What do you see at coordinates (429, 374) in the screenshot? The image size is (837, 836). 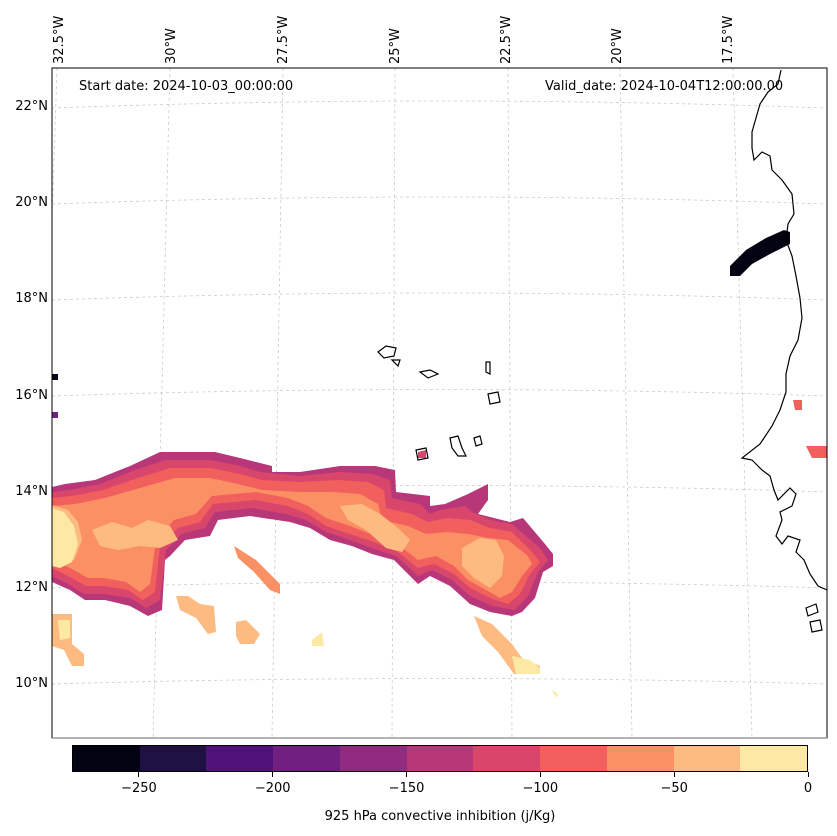 I see `cape-verde-sao-nicolau` at bounding box center [429, 374].